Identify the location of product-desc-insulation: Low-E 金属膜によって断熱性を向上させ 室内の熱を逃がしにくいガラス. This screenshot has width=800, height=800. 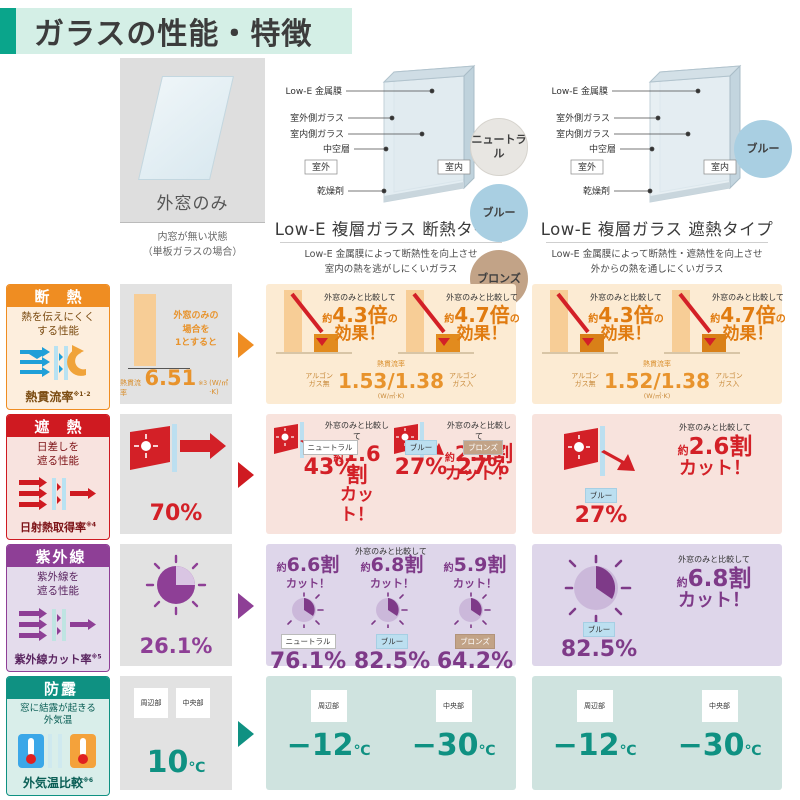
(391, 262).